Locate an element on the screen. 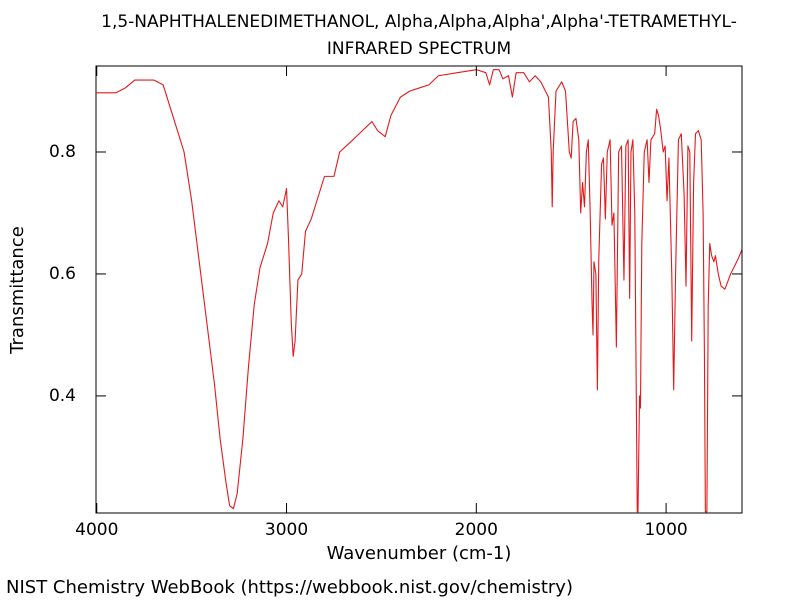  y-tick-label: 0.4 is located at coordinates (62, 396).